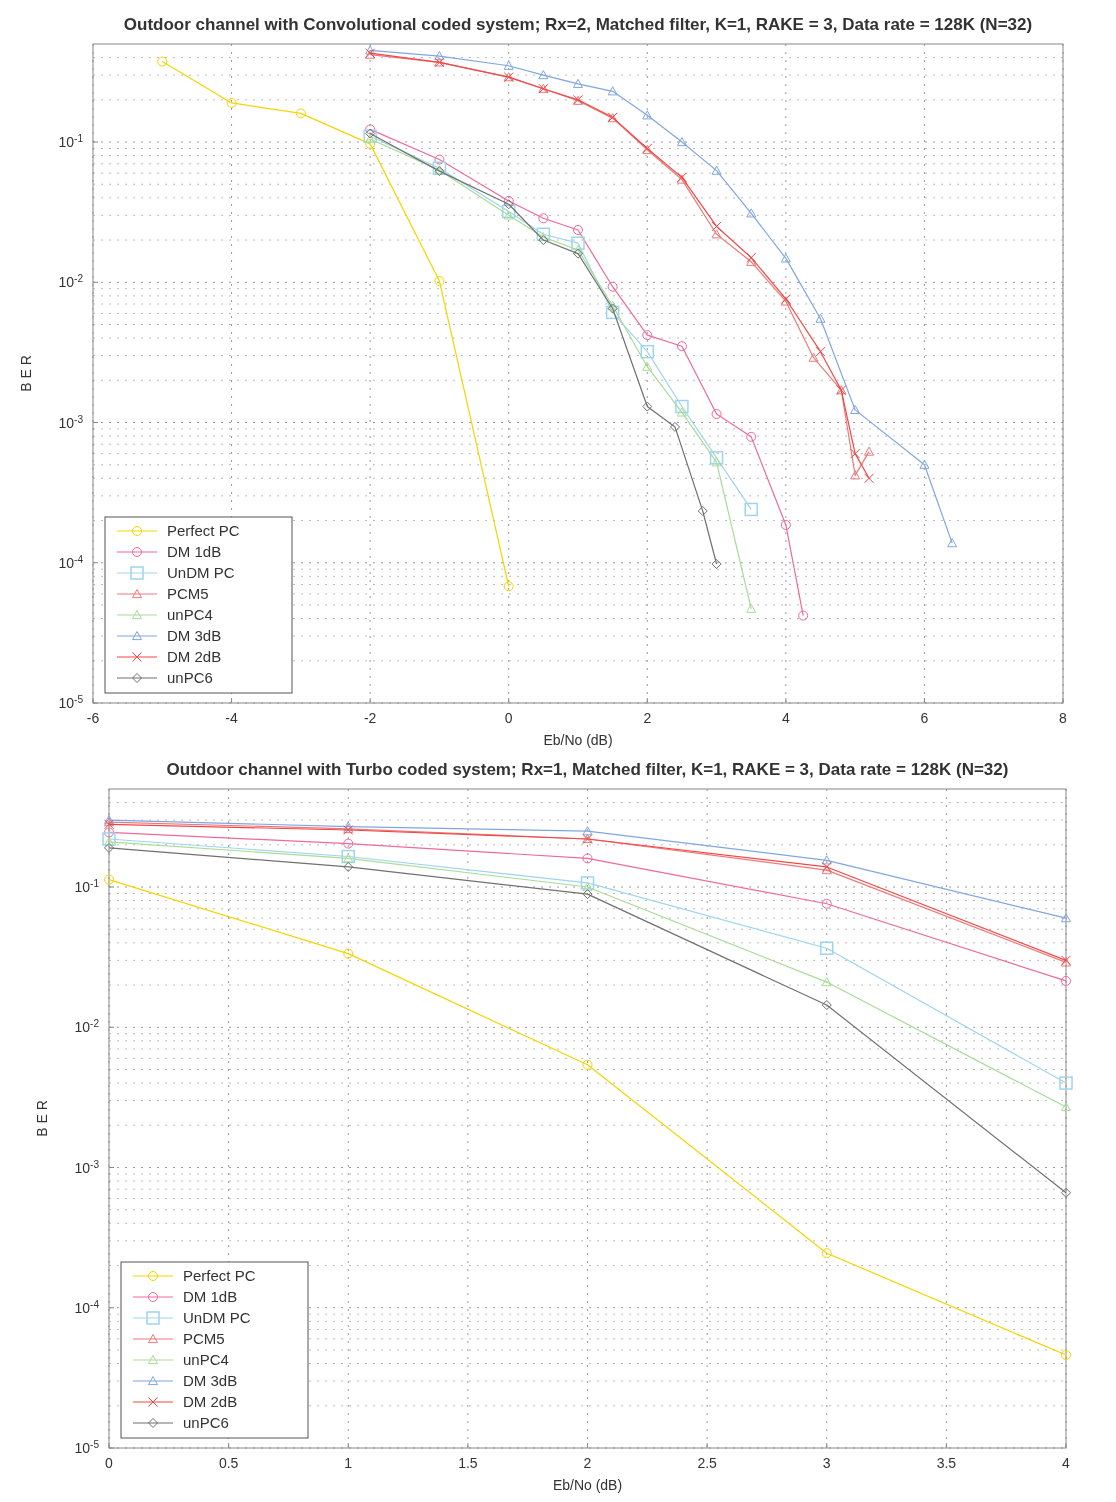 The image size is (1116, 1502). Describe the element at coordinates (1063, 718) in the screenshot. I see `x-tick-label: 8` at that location.